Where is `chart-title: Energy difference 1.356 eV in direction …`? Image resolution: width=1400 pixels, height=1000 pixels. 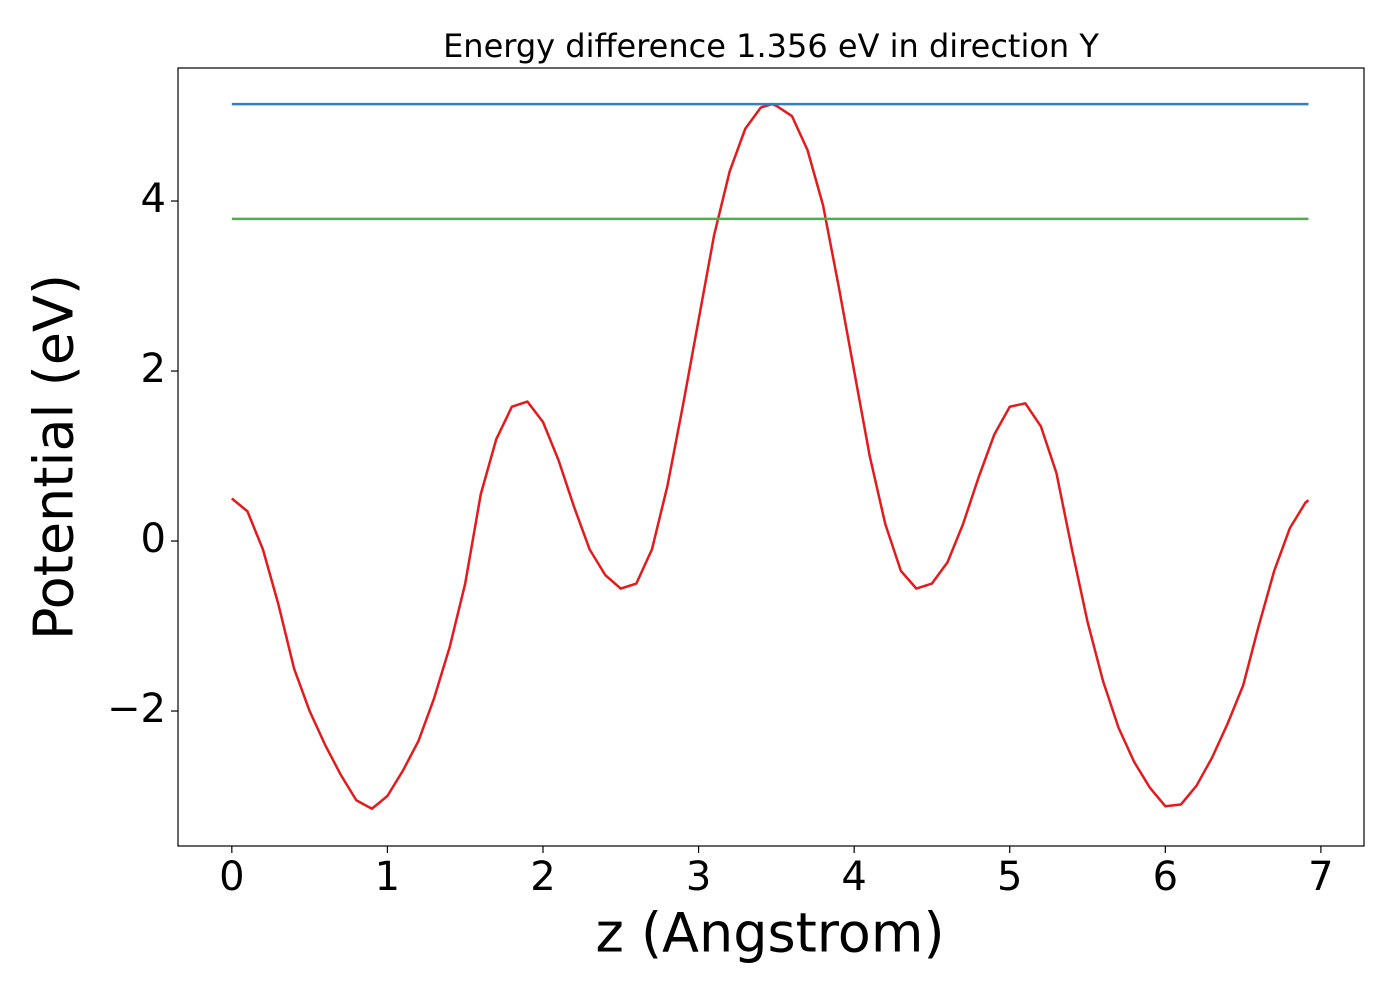
chart-title: Energy difference 1.356 eV in direction … is located at coordinates (771, 46).